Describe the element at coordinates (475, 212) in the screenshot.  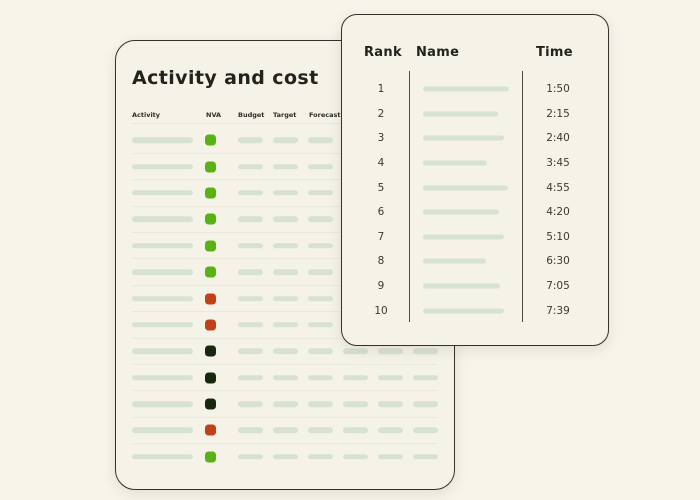
I see `table-row: 6 4:20` at that location.